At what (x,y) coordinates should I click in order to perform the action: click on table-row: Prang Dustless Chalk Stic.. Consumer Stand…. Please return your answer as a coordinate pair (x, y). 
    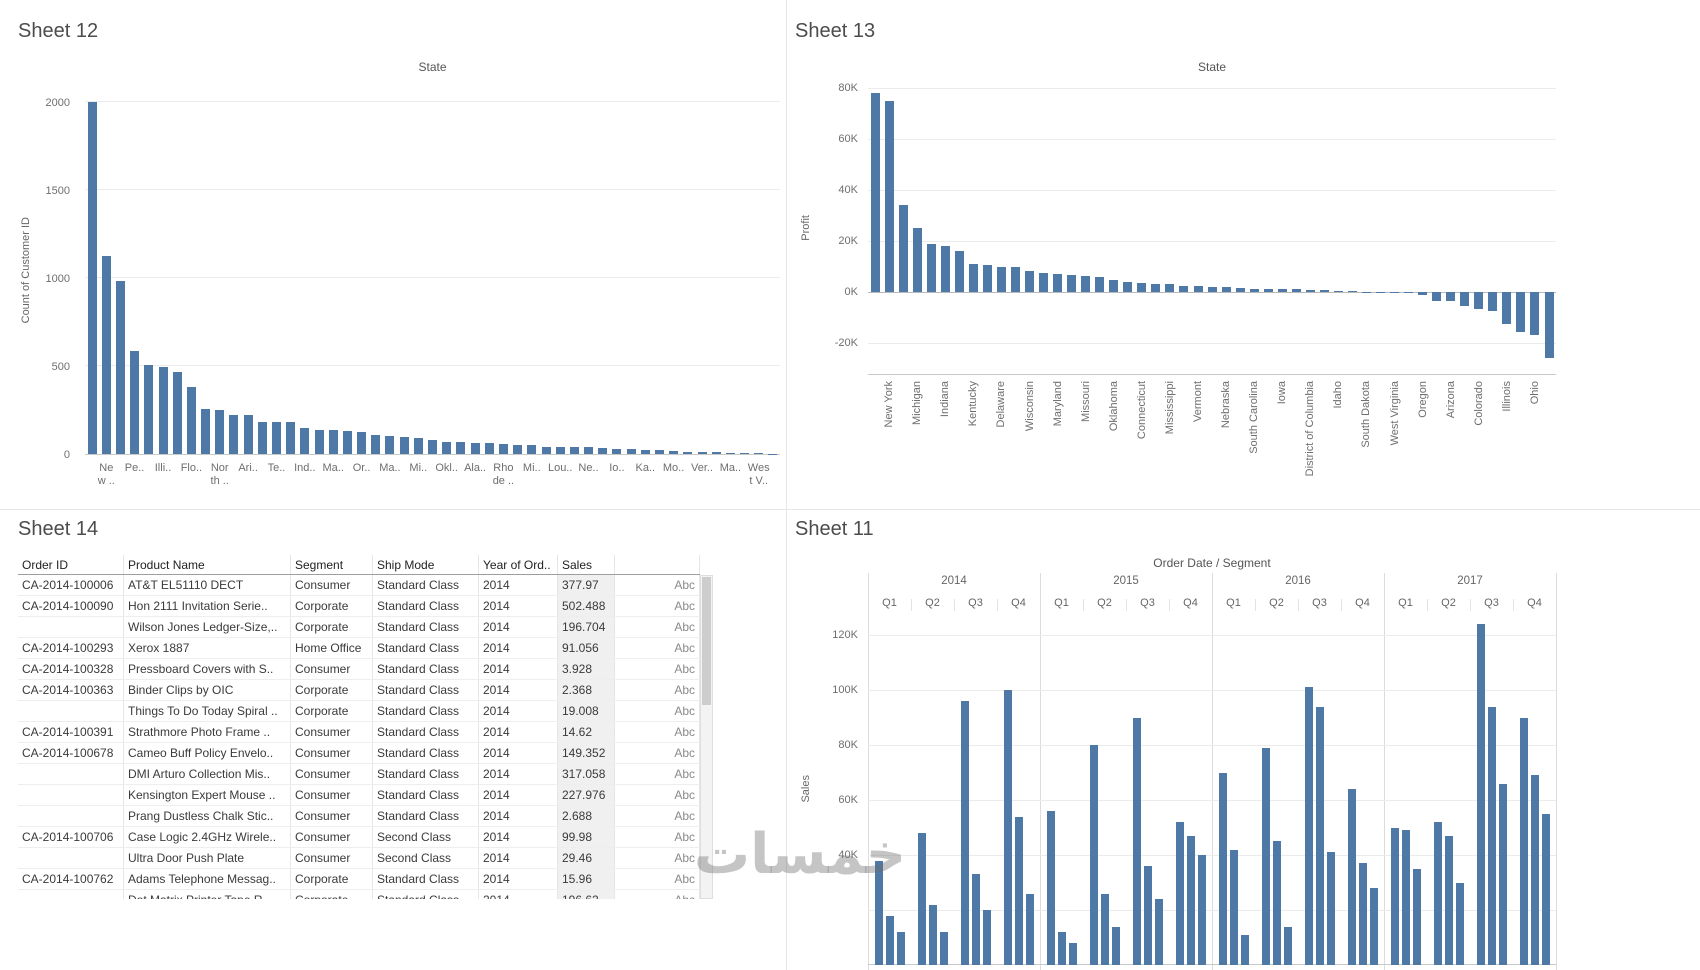
    Looking at the image, I should click on (359, 816).